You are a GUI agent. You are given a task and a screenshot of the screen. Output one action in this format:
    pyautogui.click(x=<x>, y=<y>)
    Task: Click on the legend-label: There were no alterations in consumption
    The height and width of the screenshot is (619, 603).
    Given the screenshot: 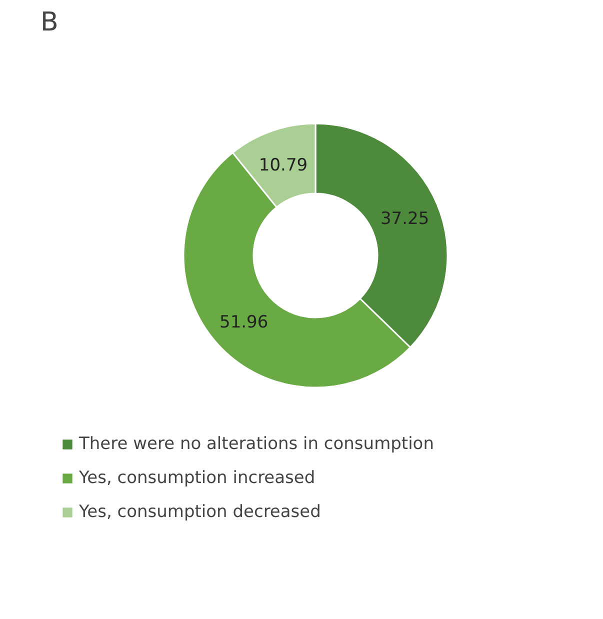 What is the action you would take?
    pyautogui.click(x=256, y=444)
    